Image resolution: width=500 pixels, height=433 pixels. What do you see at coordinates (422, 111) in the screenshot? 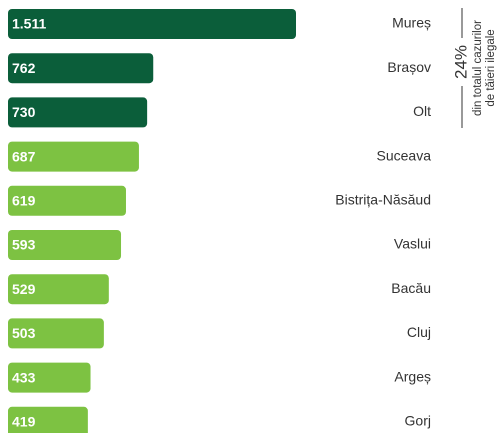
I see `category-label: Olt` at bounding box center [422, 111].